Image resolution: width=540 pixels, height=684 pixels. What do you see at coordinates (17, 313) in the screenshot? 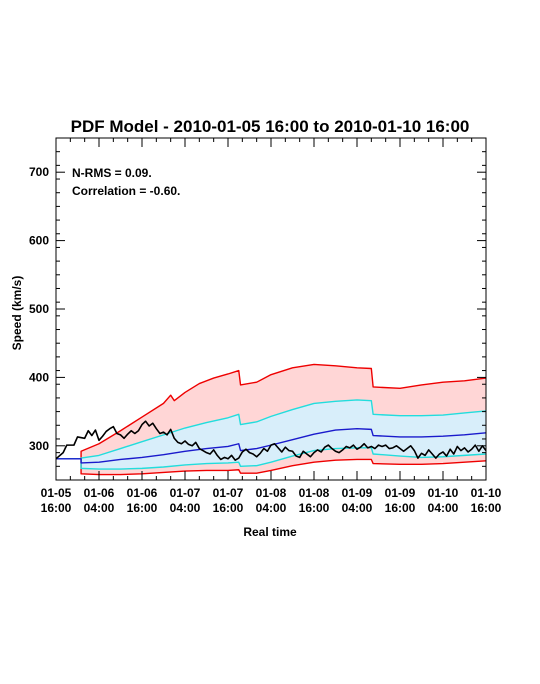
I see `y-axis-label: Speed (km/s)` at bounding box center [17, 313].